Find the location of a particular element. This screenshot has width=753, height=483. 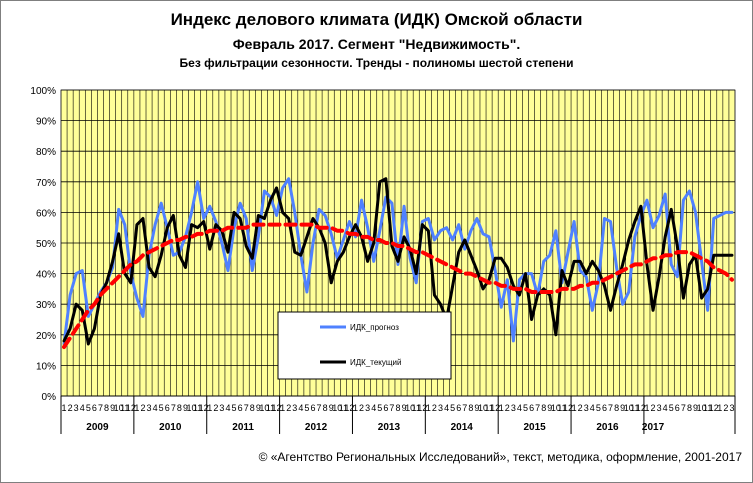

y-tick-label: 20% is located at coordinates (46, 336).